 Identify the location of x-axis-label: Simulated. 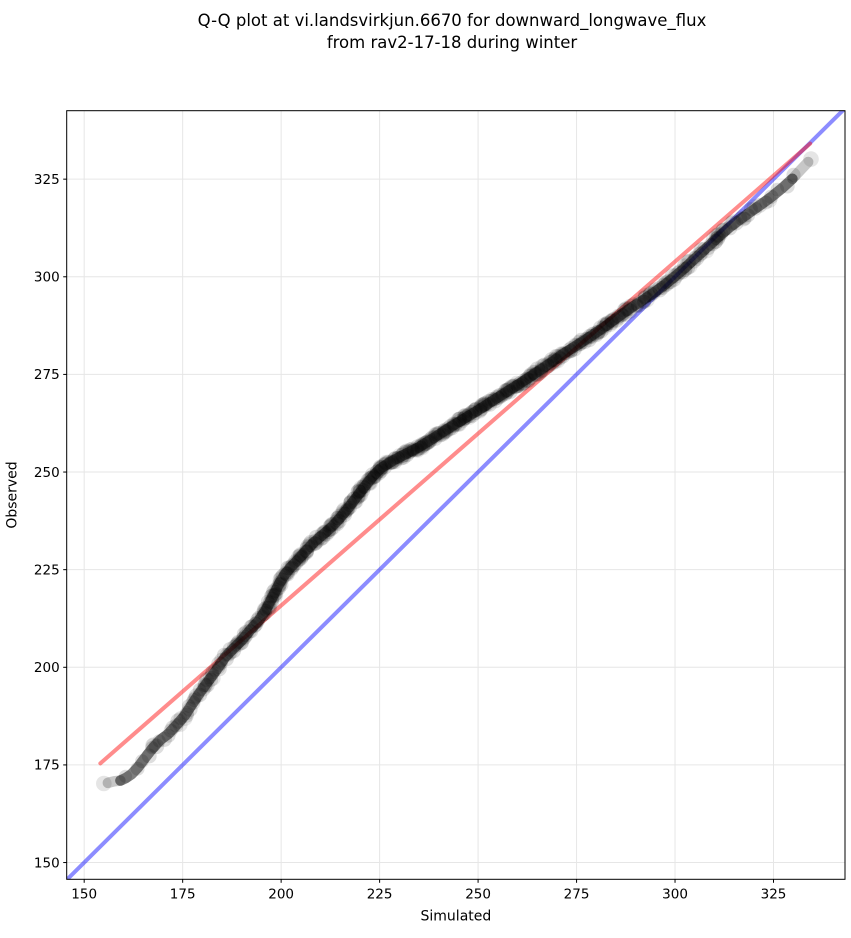
(456, 917).